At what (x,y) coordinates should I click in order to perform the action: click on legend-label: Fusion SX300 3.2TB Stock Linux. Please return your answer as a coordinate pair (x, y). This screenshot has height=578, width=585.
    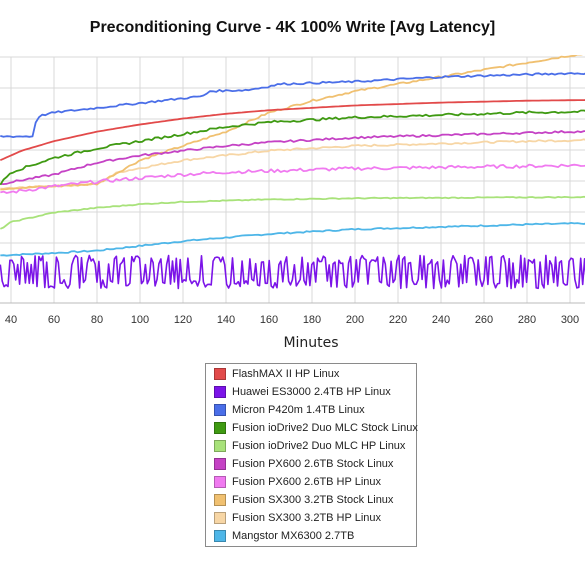
    Looking at the image, I should click on (313, 500).